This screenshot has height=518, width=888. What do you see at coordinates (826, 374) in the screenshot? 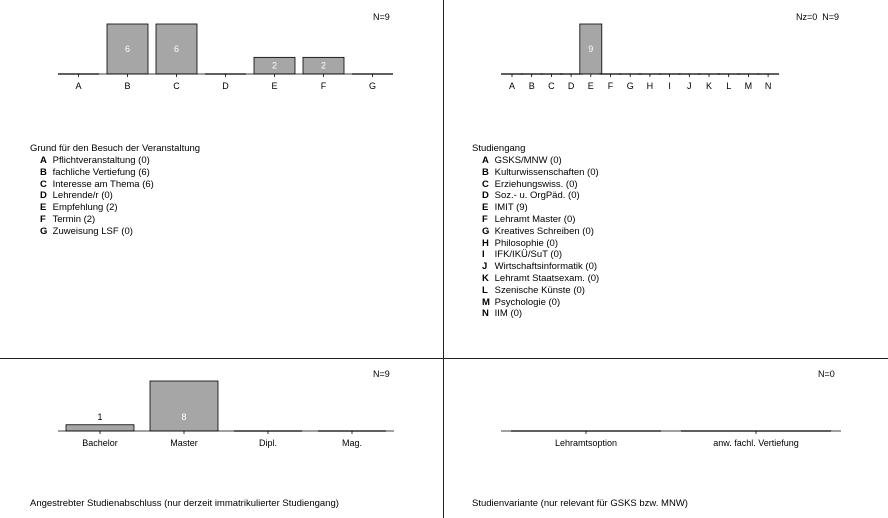
I see `n-count-label: N=0` at bounding box center [826, 374].